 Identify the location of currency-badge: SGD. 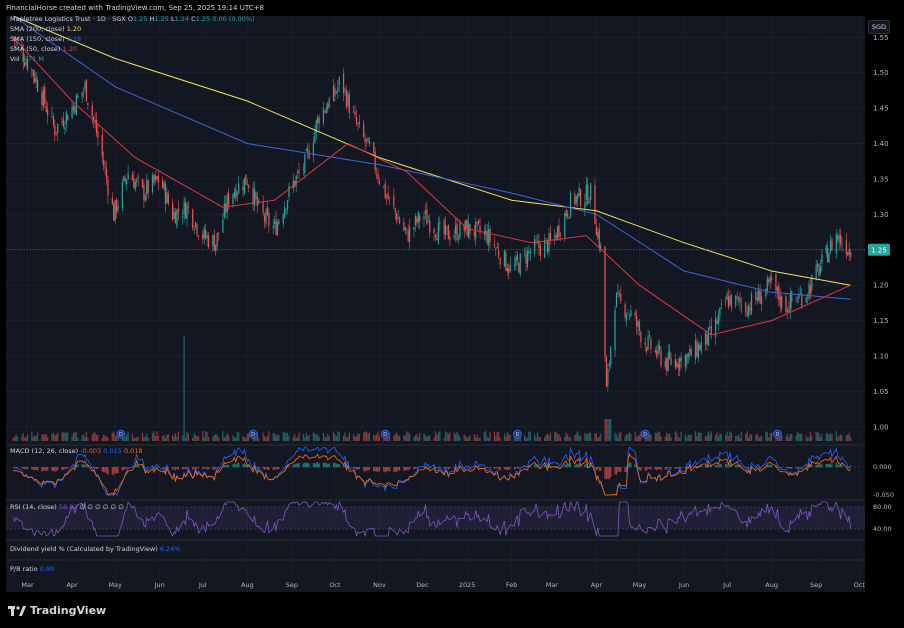
(878, 27).